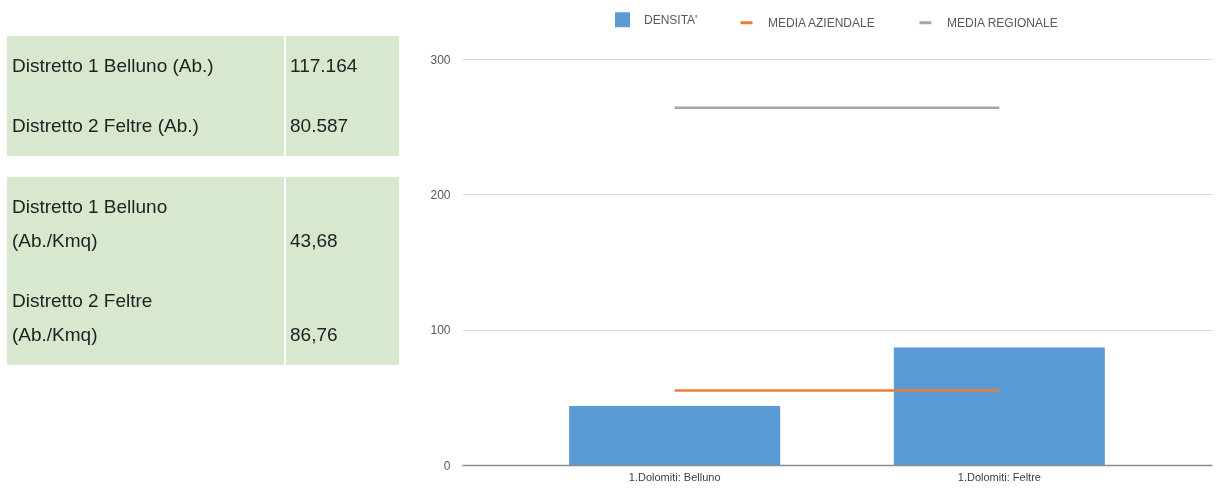  Describe the element at coordinates (145, 66) in the screenshot. I see `text: Distretto 1 Belluno (Ab.)` at that location.